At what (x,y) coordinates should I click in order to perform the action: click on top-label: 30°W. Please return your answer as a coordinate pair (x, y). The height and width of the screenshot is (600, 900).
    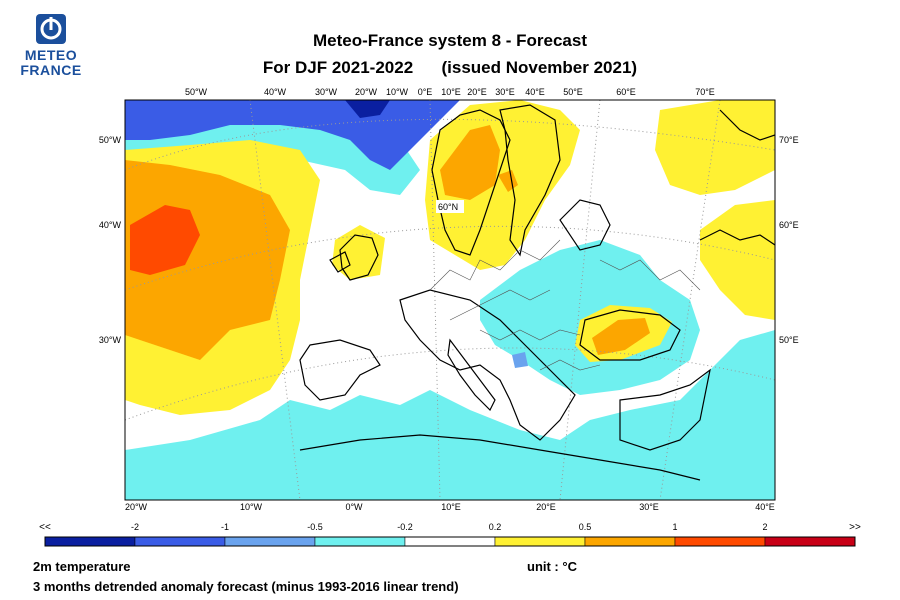
    Looking at the image, I should click on (326, 92).